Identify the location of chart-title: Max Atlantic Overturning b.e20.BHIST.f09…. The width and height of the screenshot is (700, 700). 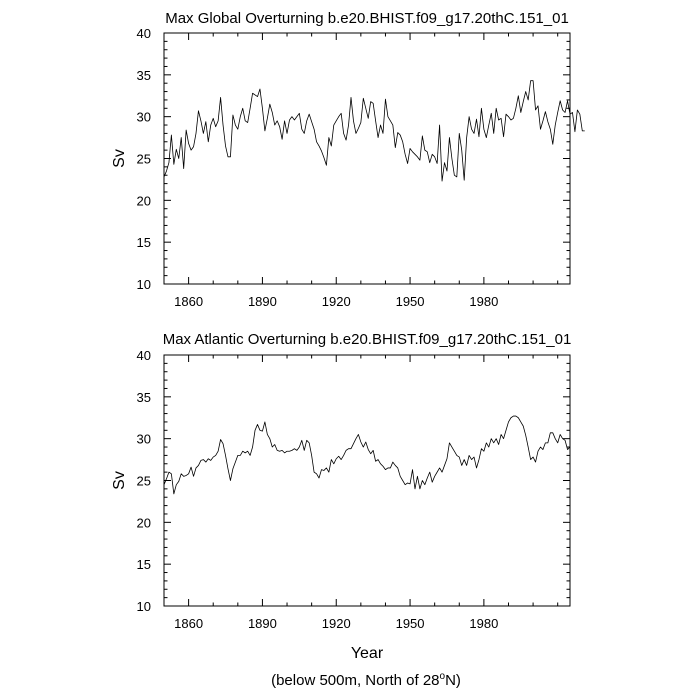
(367, 339).